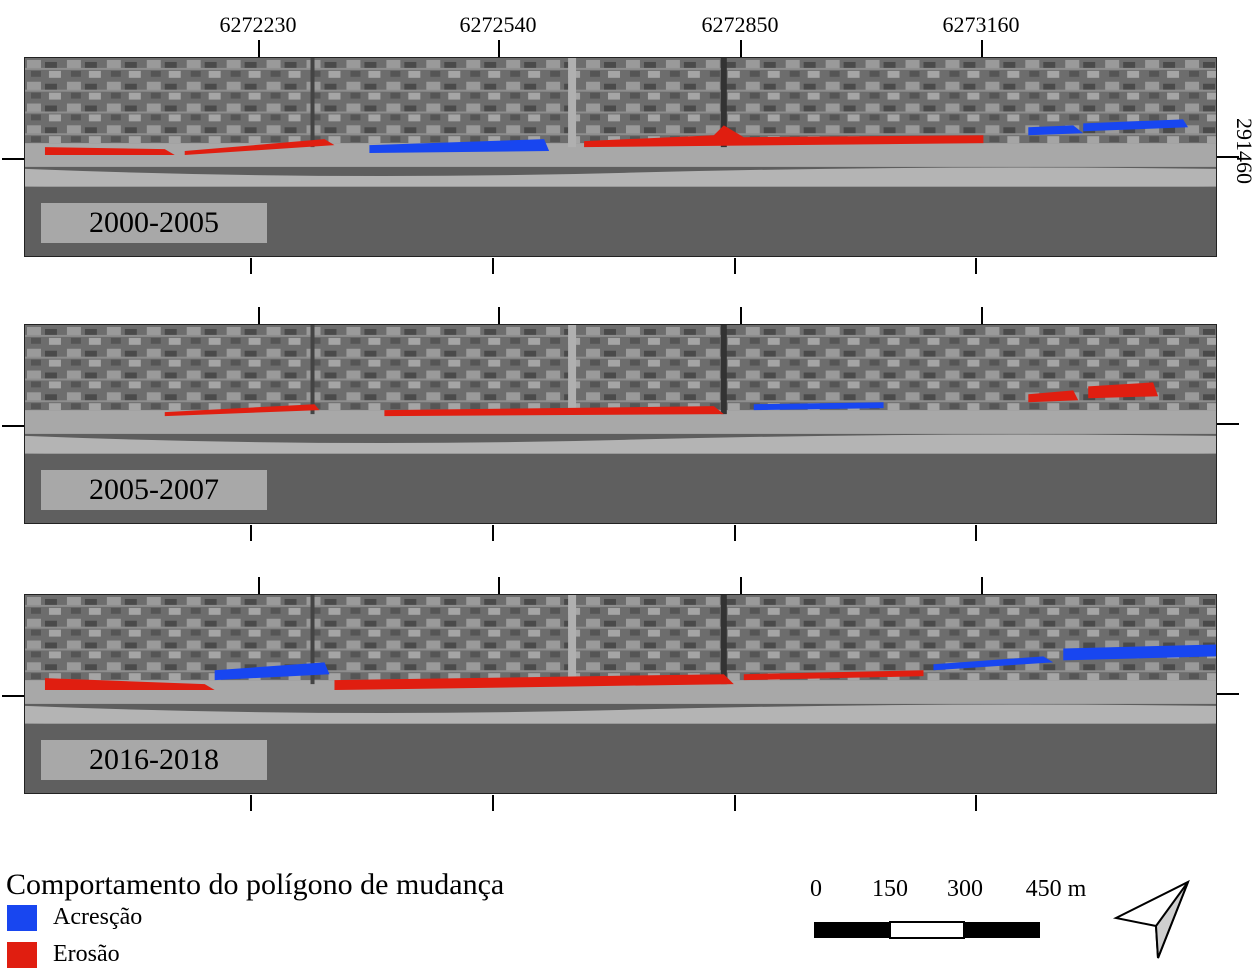 The height and width of the screenshot is (970, 1257). Describe the element at coordinates (1056, 889) in the screenshot. I see `scale-label: 450 m` at that location.